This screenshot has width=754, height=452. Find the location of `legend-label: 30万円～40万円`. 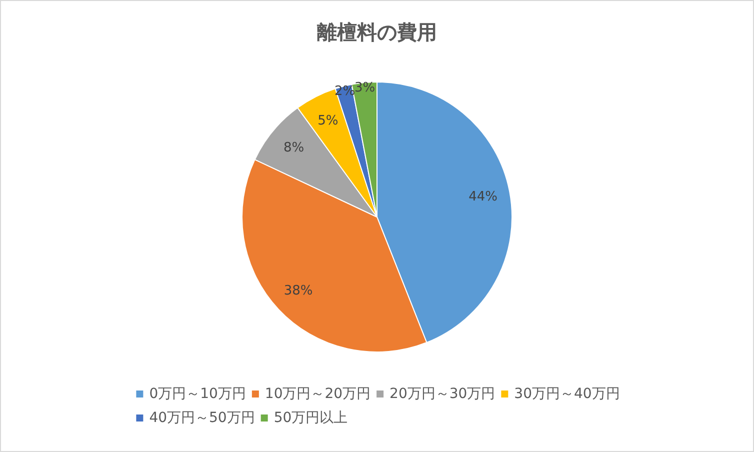

legend-label: 30万円～40万円 is located at coordinates (567, 394).